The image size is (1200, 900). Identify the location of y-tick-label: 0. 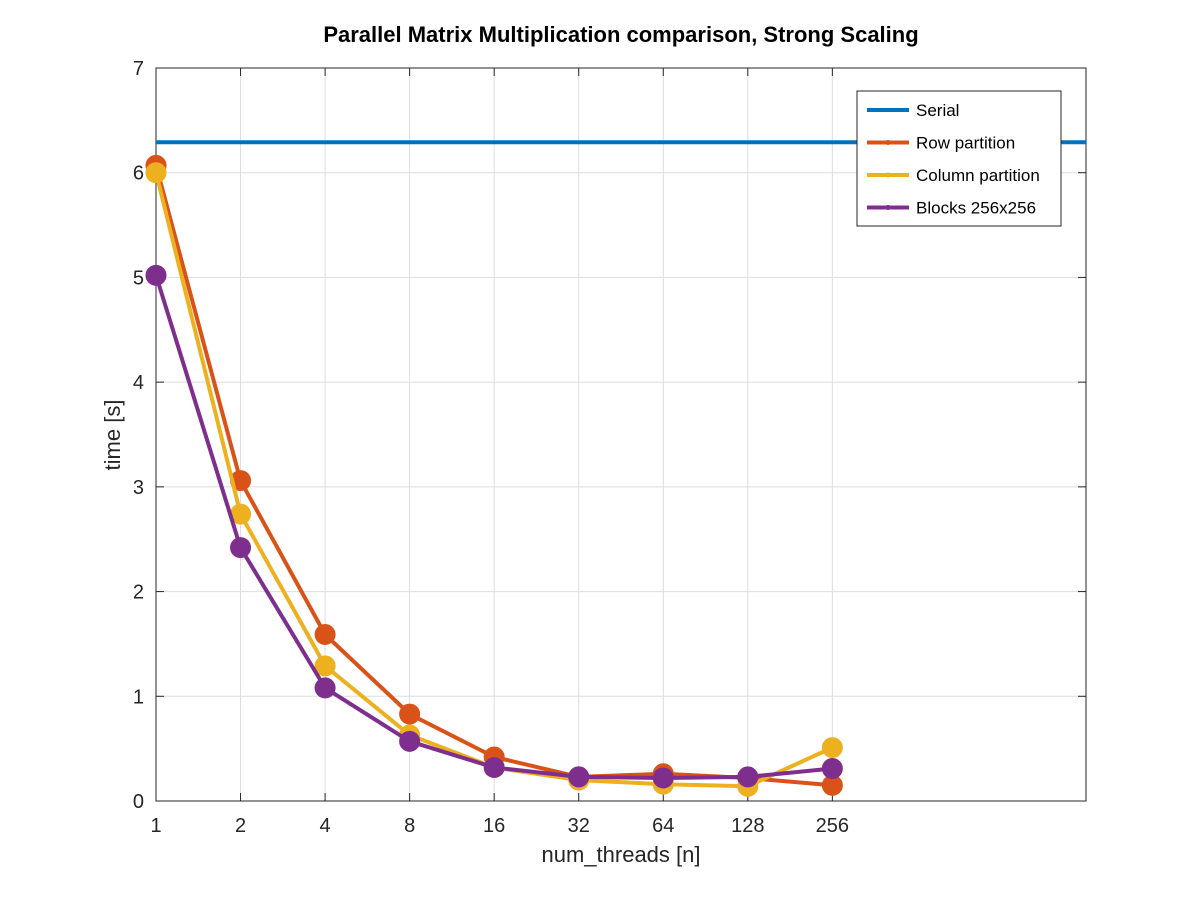
(138, 802).